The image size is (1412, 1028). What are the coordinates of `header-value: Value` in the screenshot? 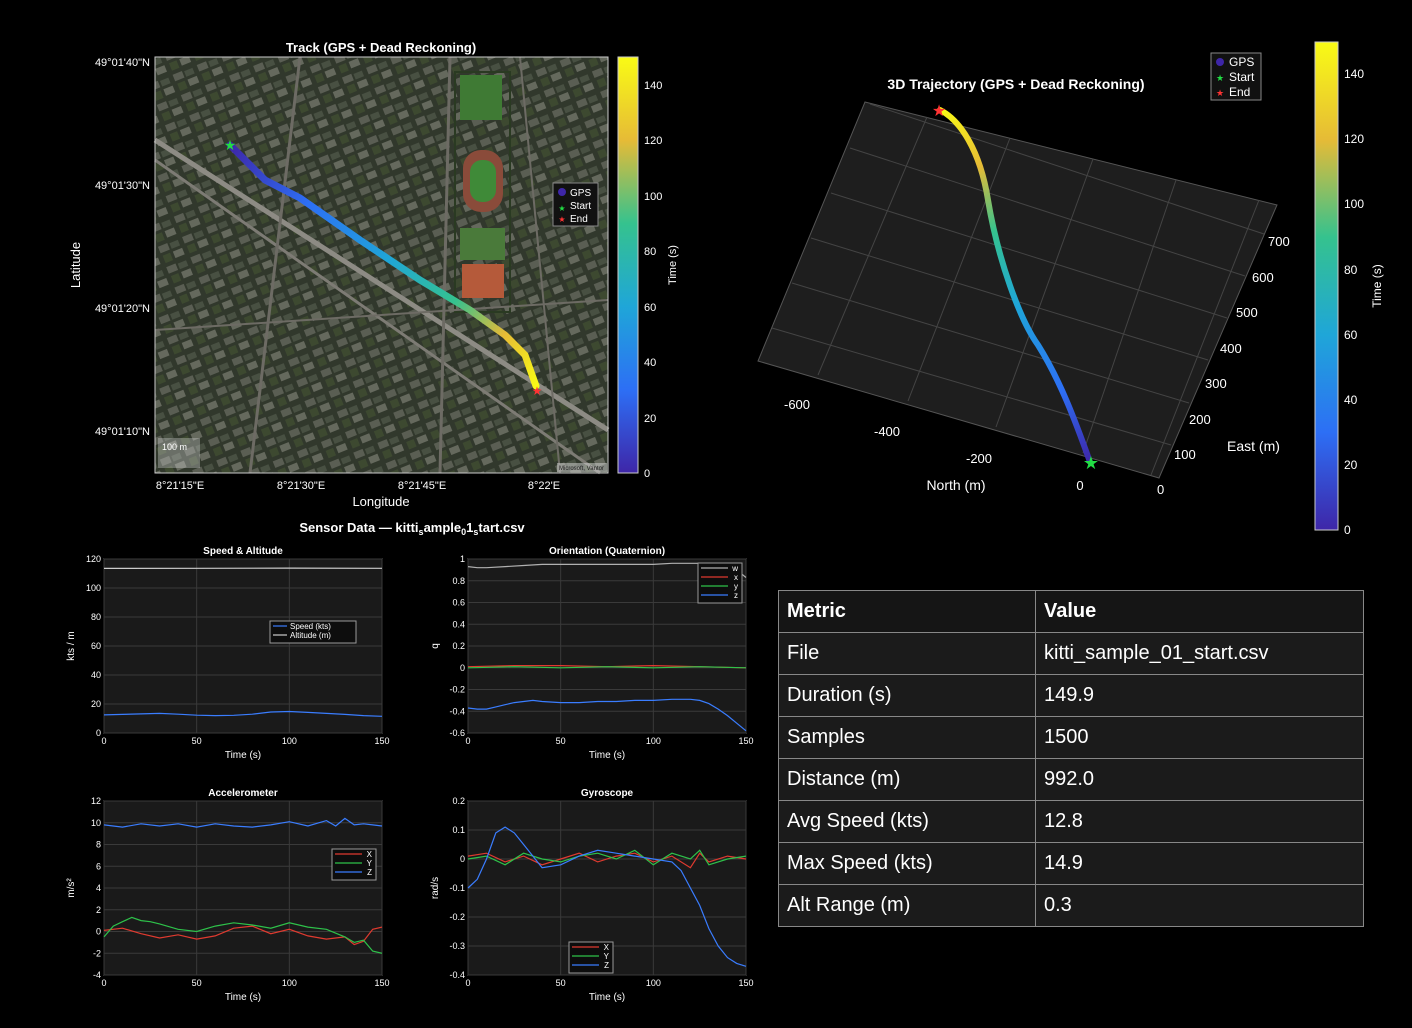 It's located at (1199, 611).